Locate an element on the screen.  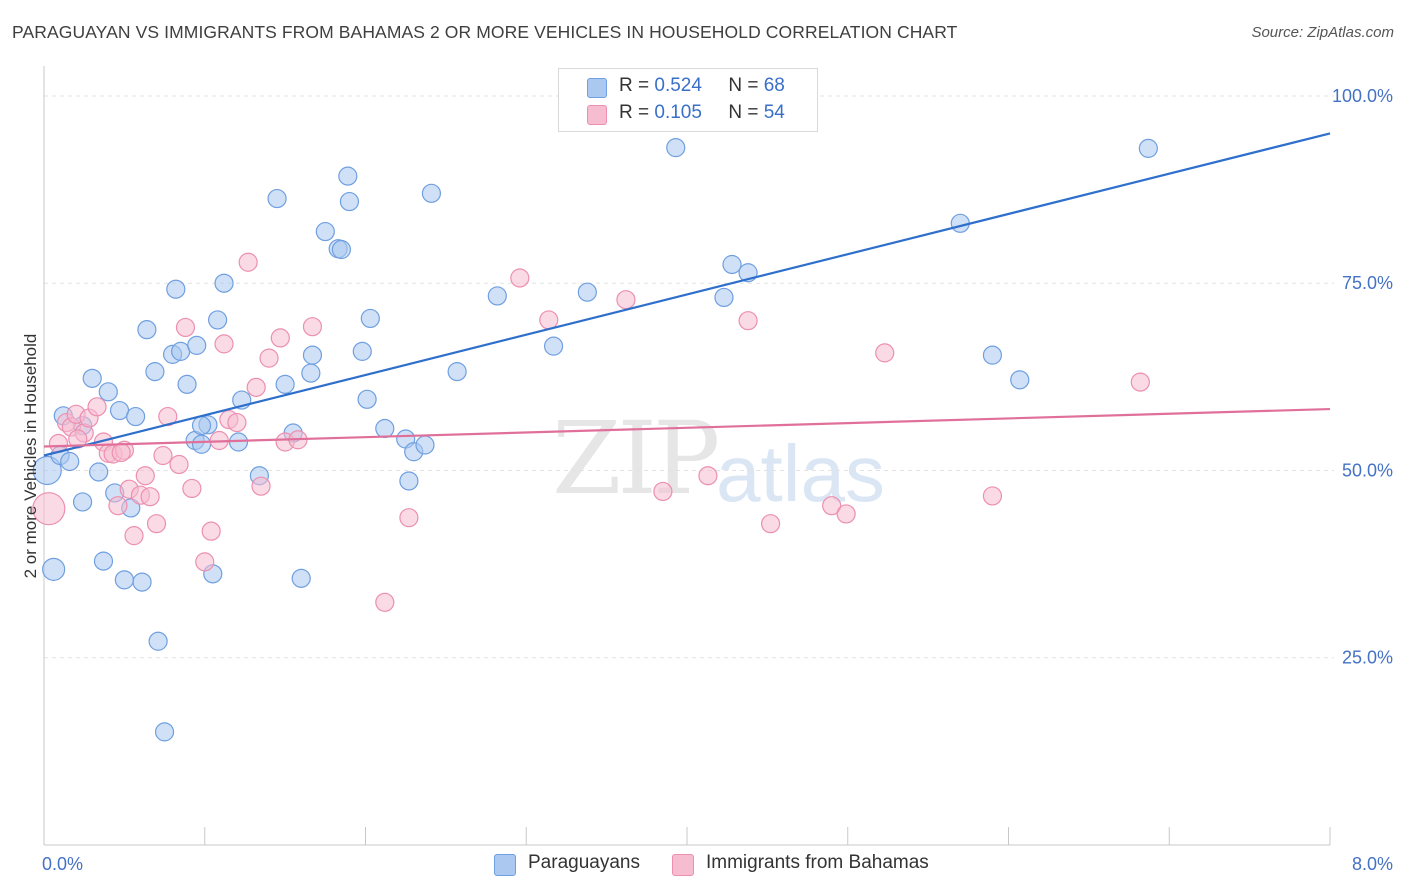
y-tick-label: 25.0% is located at coordinates (1367, 658).